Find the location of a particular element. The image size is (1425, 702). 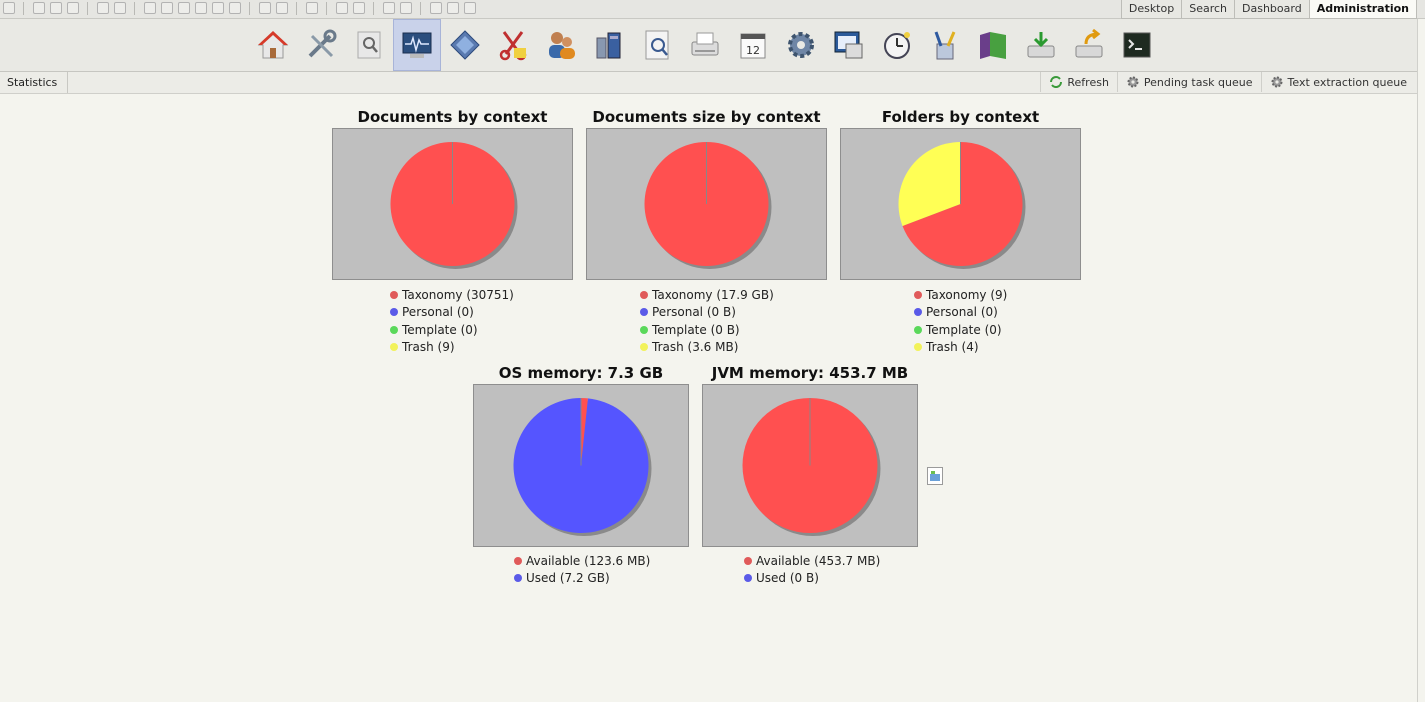

cancel-icon is located at coordinates (235, 8).